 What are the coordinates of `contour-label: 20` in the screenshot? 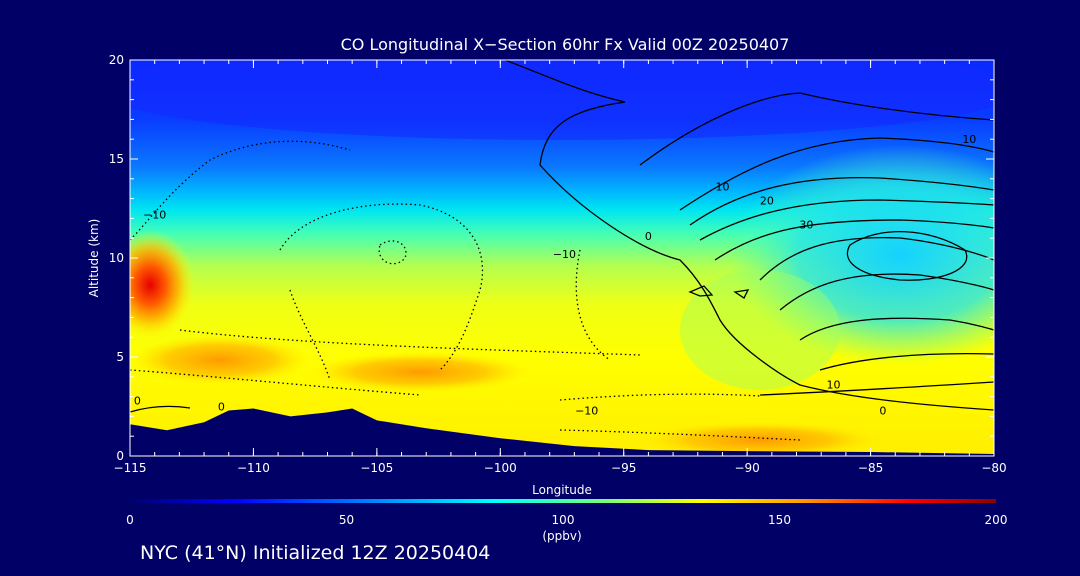 It's located at (767, 201).